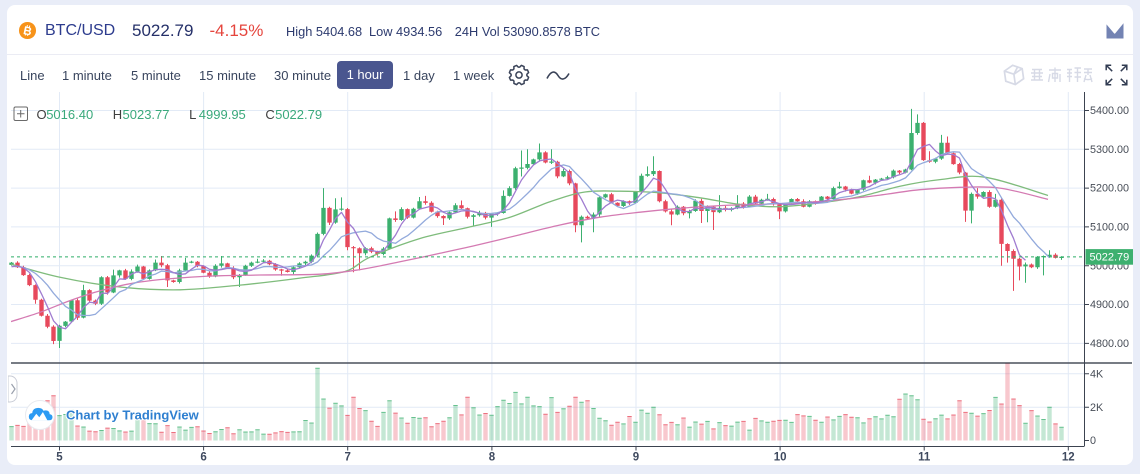  What do you see at coordinates (780, 458) in the screenshot?
I see `svg-text: 10` at bounding box center [780, 458].